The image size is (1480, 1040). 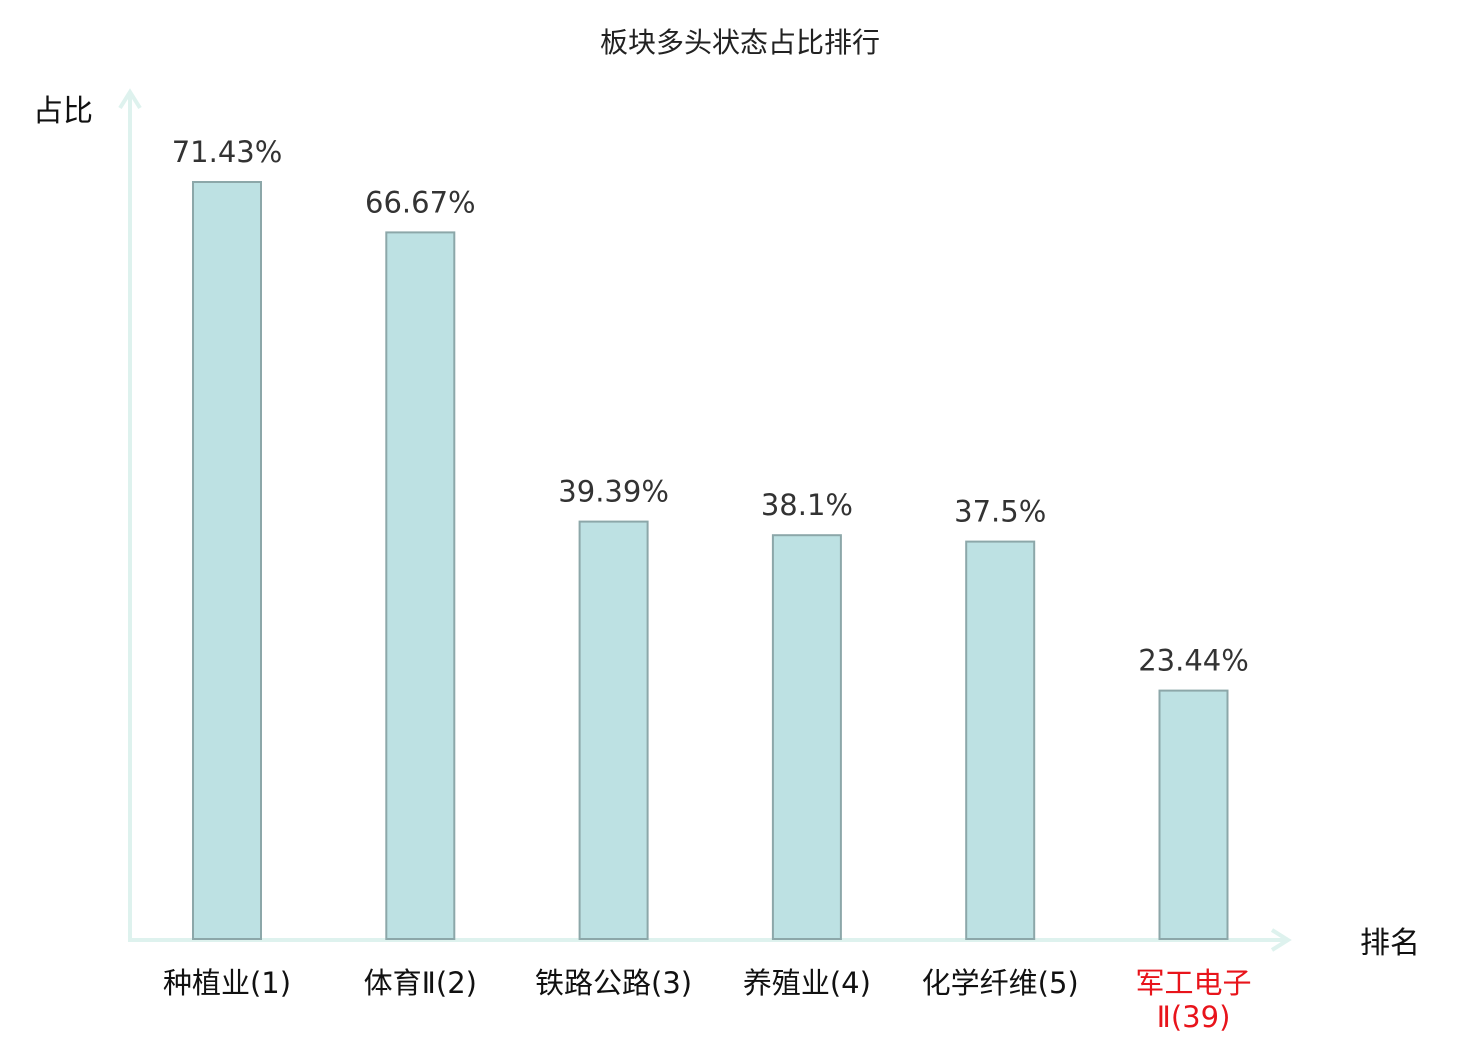 What do you see at coordinates (1281, 940) in the screenshot?
I see `x-axis-arrow` at bounding box center [1281, 940].